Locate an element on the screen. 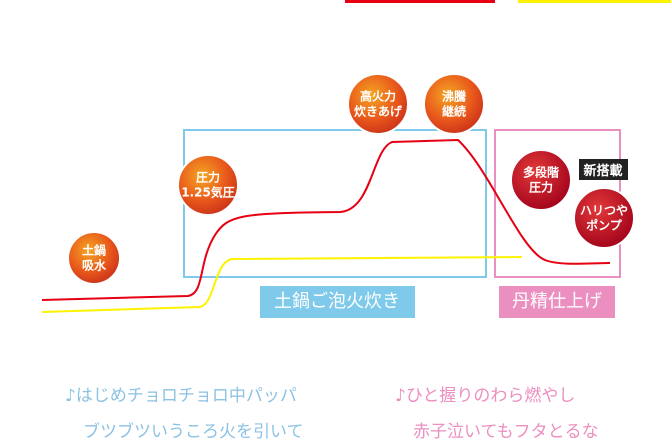  top-bar-red is located at coordinates (420, 1).